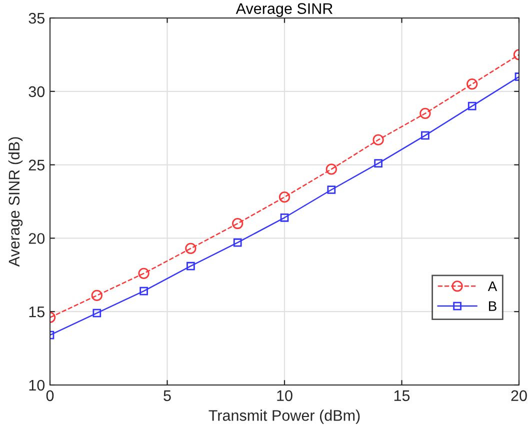 This screenshot has width=531, height=433. What do you see at coordinates (284, 417) in the screenshot?
I see `x-axis-title: Transmit Power (dBm)` at bounding box center [284, 417].